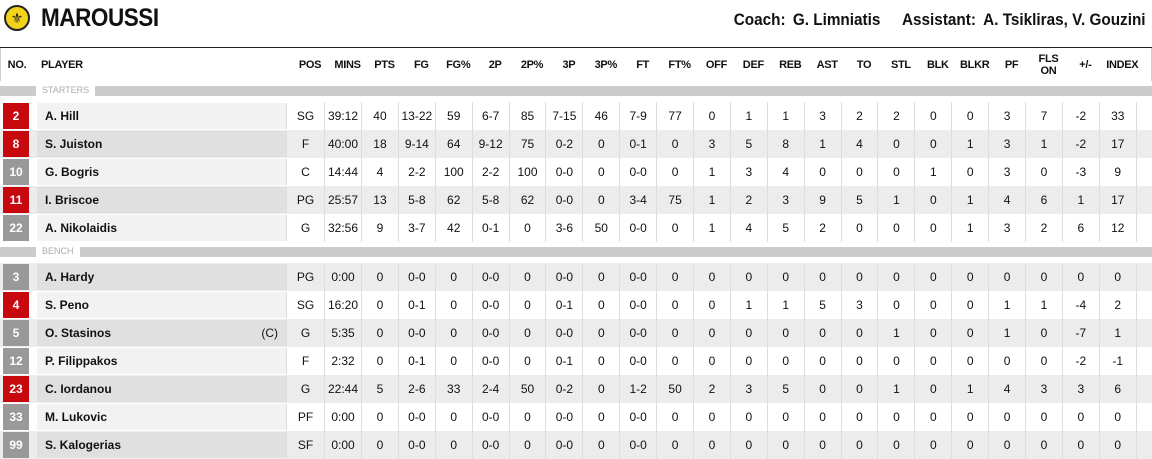 The height and width of the screenshot is (459, 1152). What do you see at coordinates (347, 64) in the screenshot?
I see `column-header: MINS` at bounding box center [347, 64].